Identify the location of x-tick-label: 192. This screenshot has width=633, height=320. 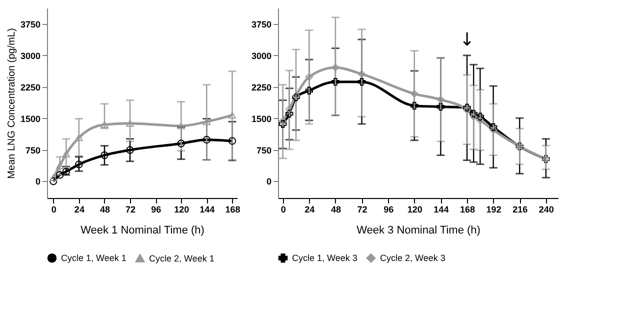
(494, 209).